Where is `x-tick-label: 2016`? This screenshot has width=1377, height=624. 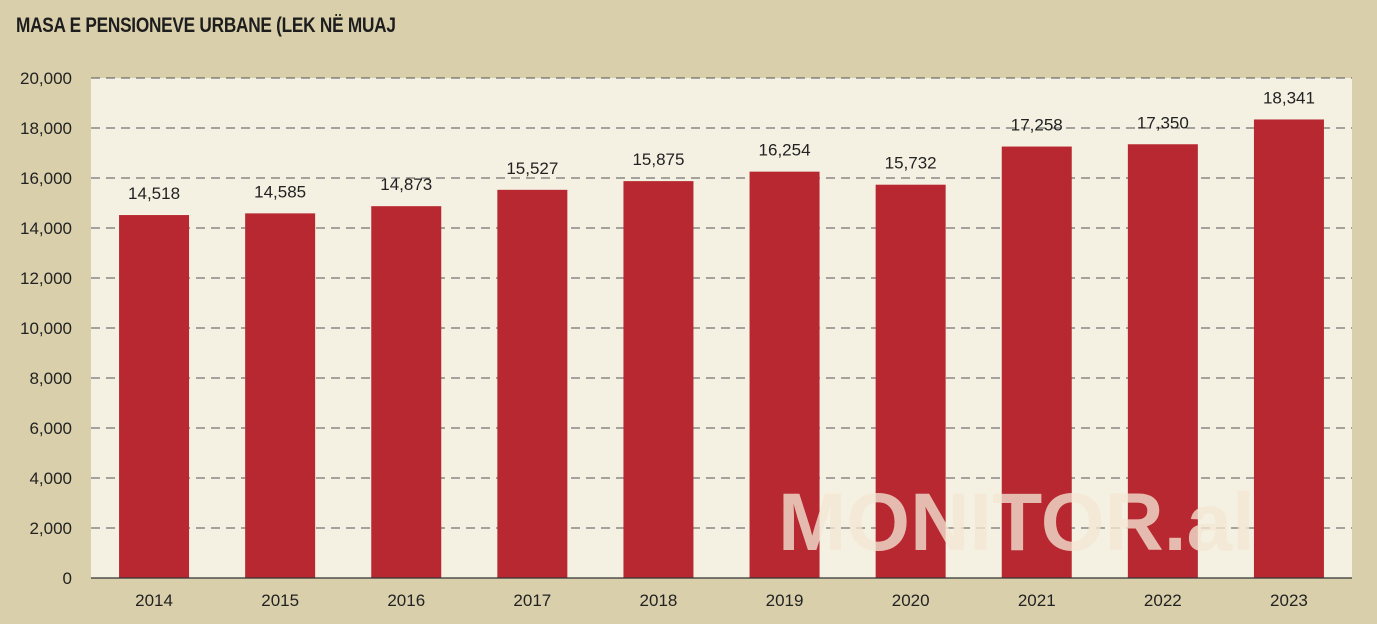 x-tick-label: 2016 is located at coordinates (406, 600).